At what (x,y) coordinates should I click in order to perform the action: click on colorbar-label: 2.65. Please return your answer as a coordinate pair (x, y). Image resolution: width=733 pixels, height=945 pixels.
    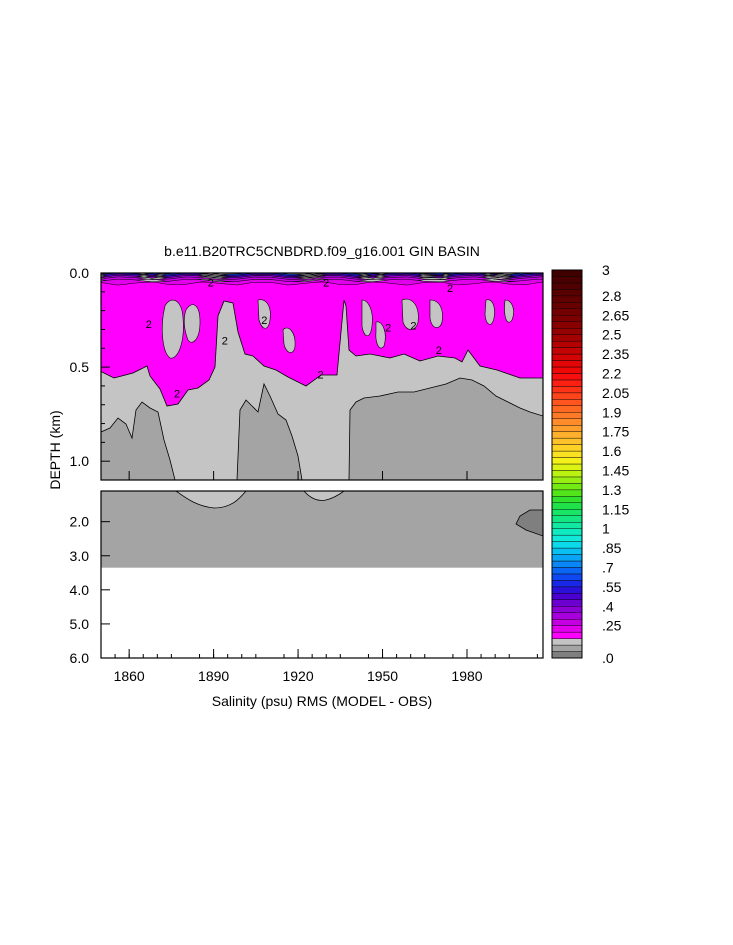
    Looking at the image, I should click on (615, 315).